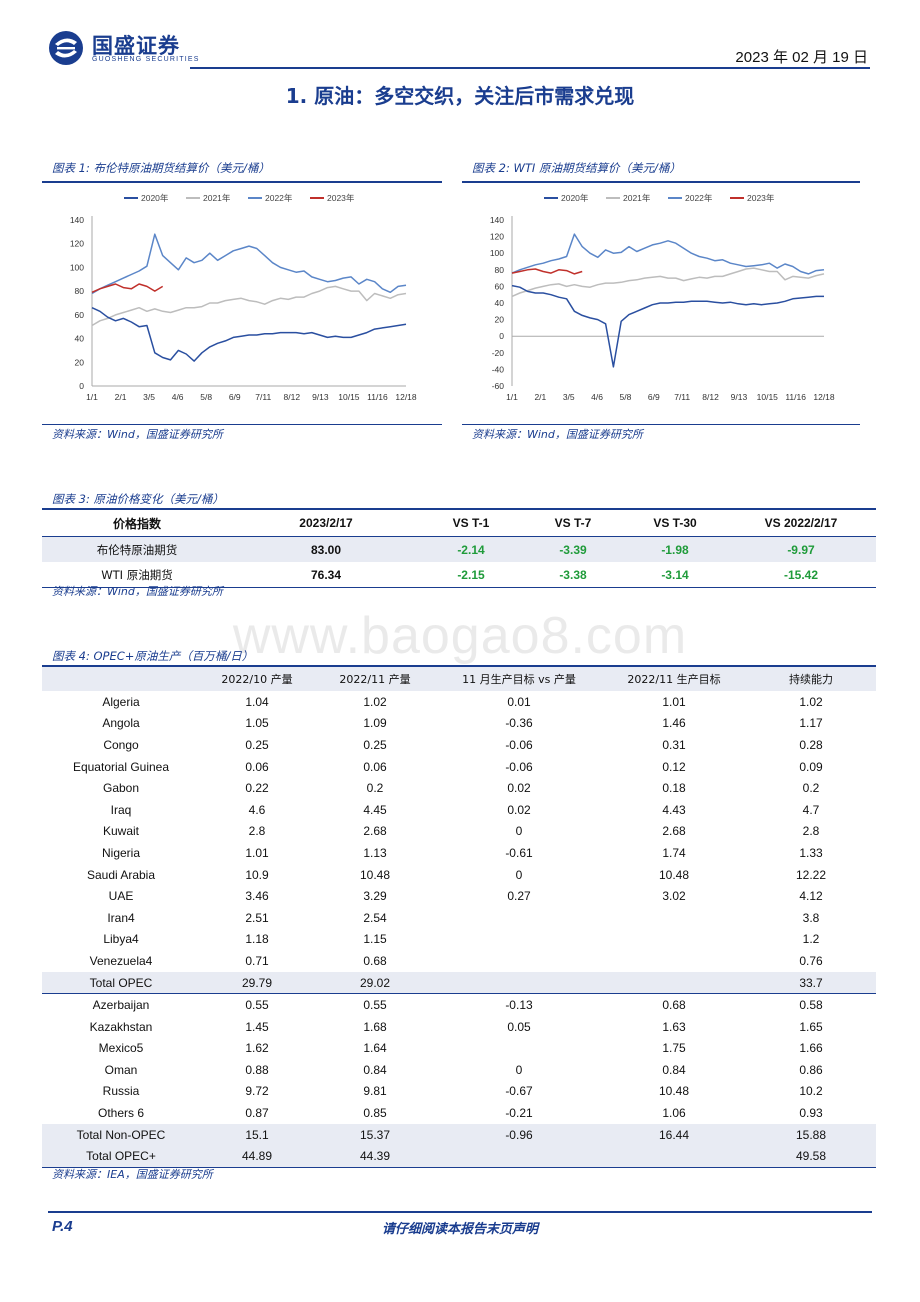 The image size is (920, 1302). What do you see at coordinates (132, 1174) in the screenshot?
I see `fig4-source: 资料来源：IEA，国盛证券研究所` at bounding box center [132, 1174].